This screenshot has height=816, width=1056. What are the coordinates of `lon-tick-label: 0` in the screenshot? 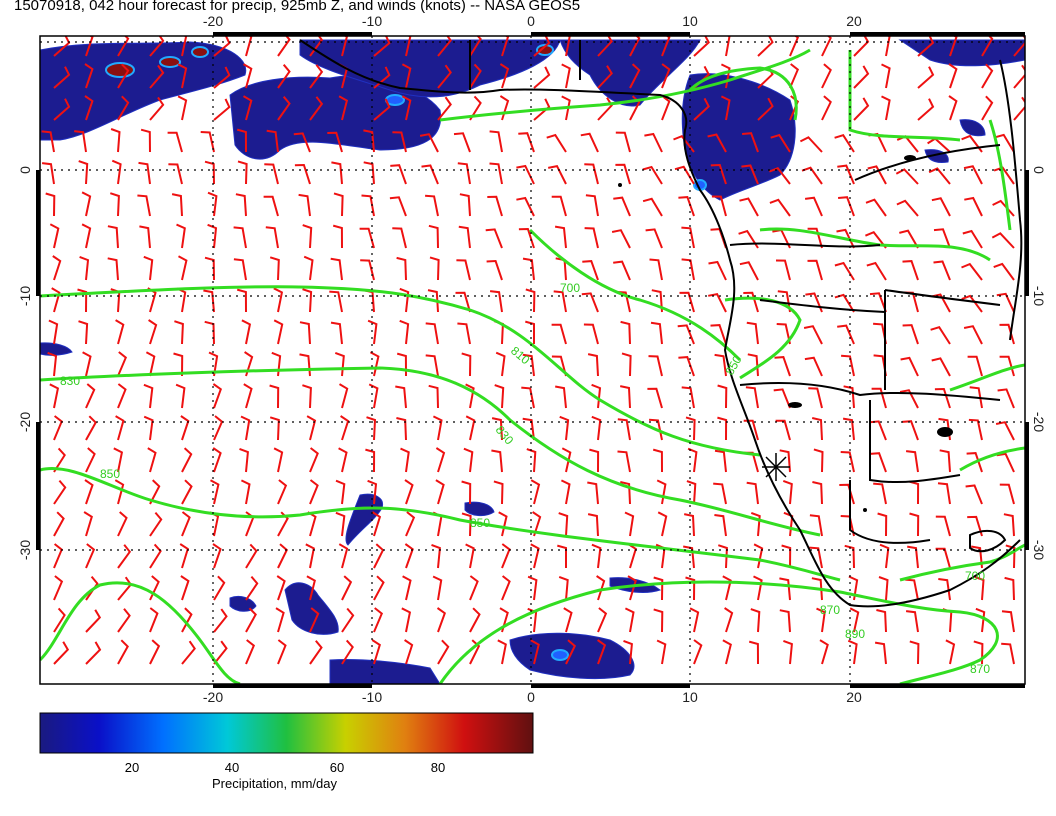 It's located at (531, 21).